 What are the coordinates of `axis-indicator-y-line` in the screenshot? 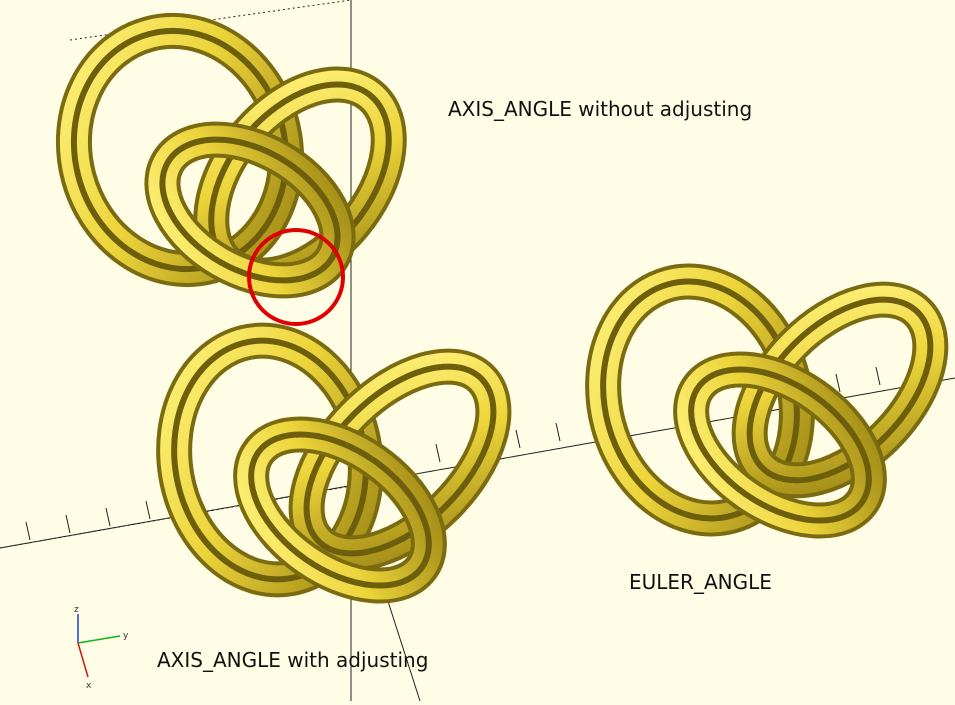 It's located at (99, 639).